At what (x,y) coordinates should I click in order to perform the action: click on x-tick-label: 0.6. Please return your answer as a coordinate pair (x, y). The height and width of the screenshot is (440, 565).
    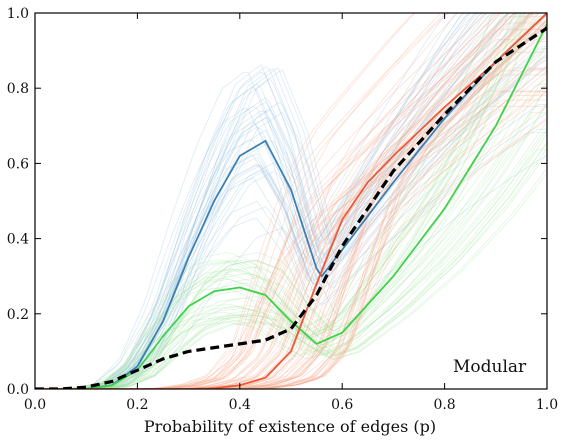
    Looking at the image, I should click on (342, 405).